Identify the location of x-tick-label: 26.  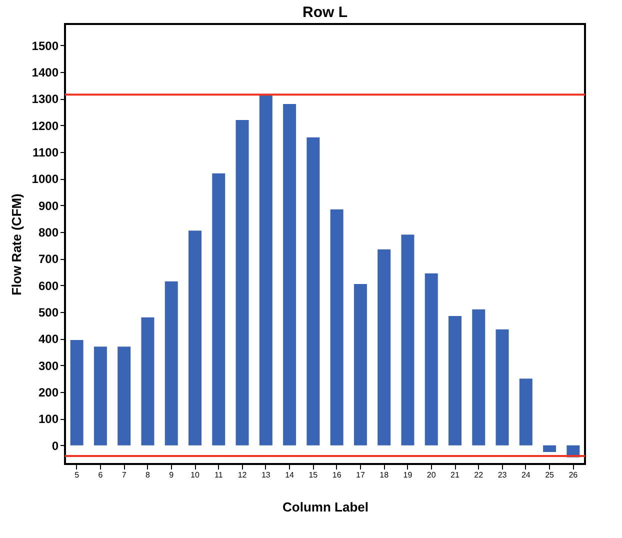
(573, 475).